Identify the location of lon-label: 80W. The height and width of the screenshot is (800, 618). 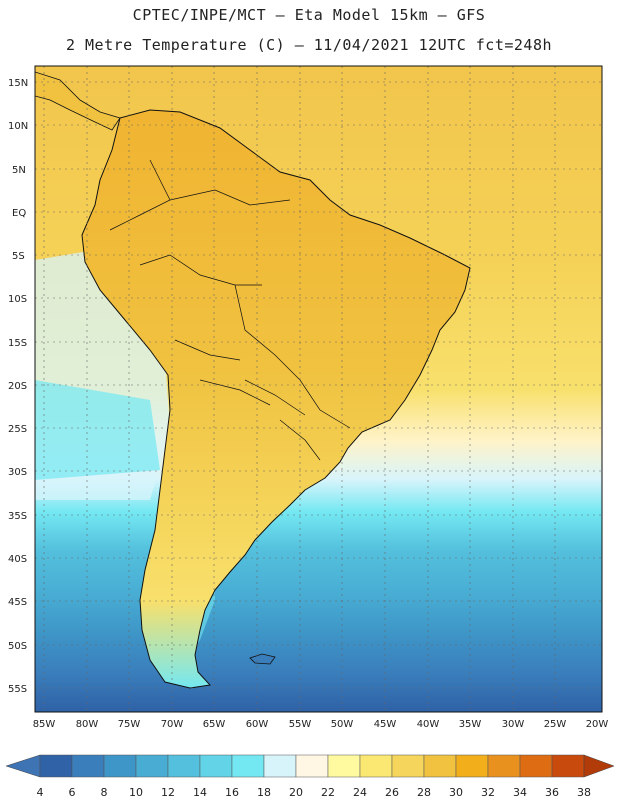
(87, 724).